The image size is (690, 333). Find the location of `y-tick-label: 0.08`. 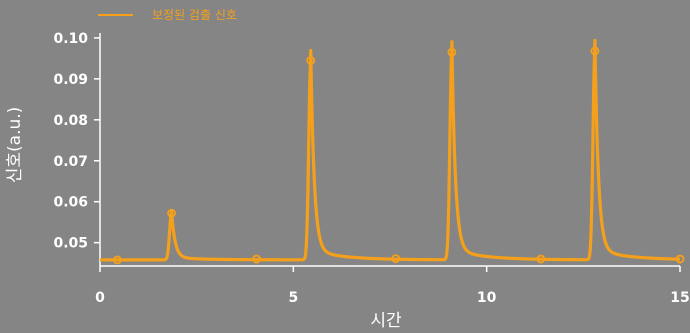

y-tick-label: 0.08 is located at coordinates (70, 121).